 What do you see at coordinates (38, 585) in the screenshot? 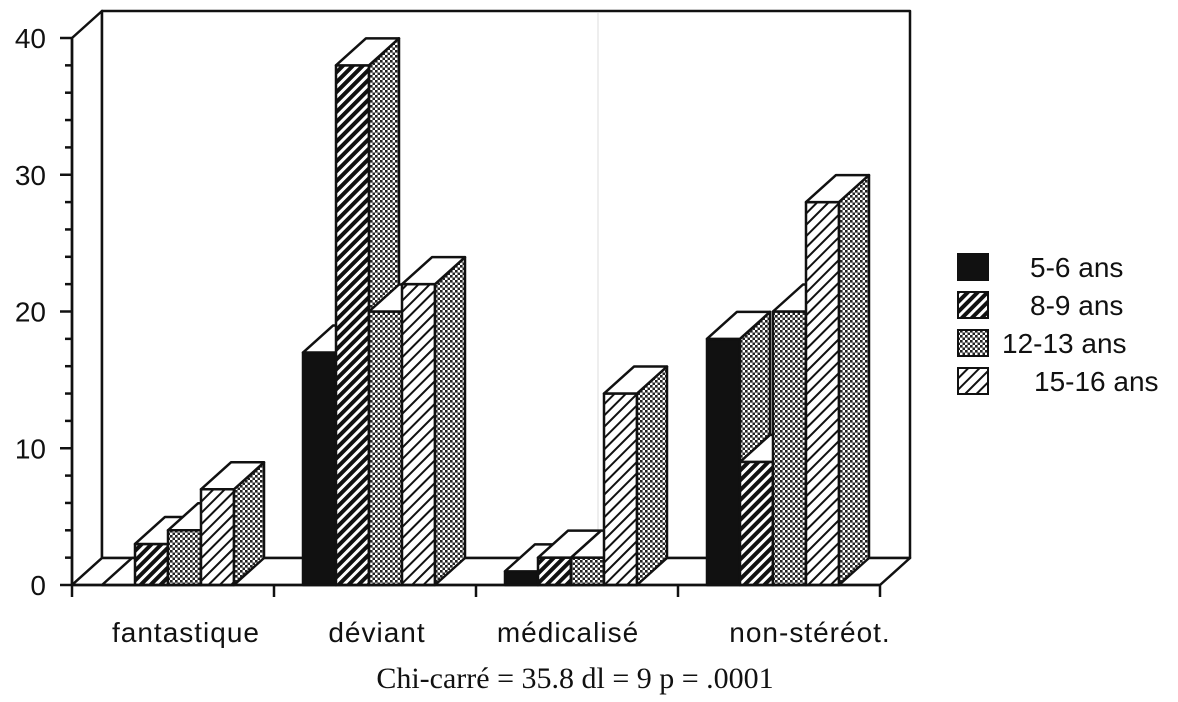
I see `y-tick-label: 0` at bounding box center [38, 585].